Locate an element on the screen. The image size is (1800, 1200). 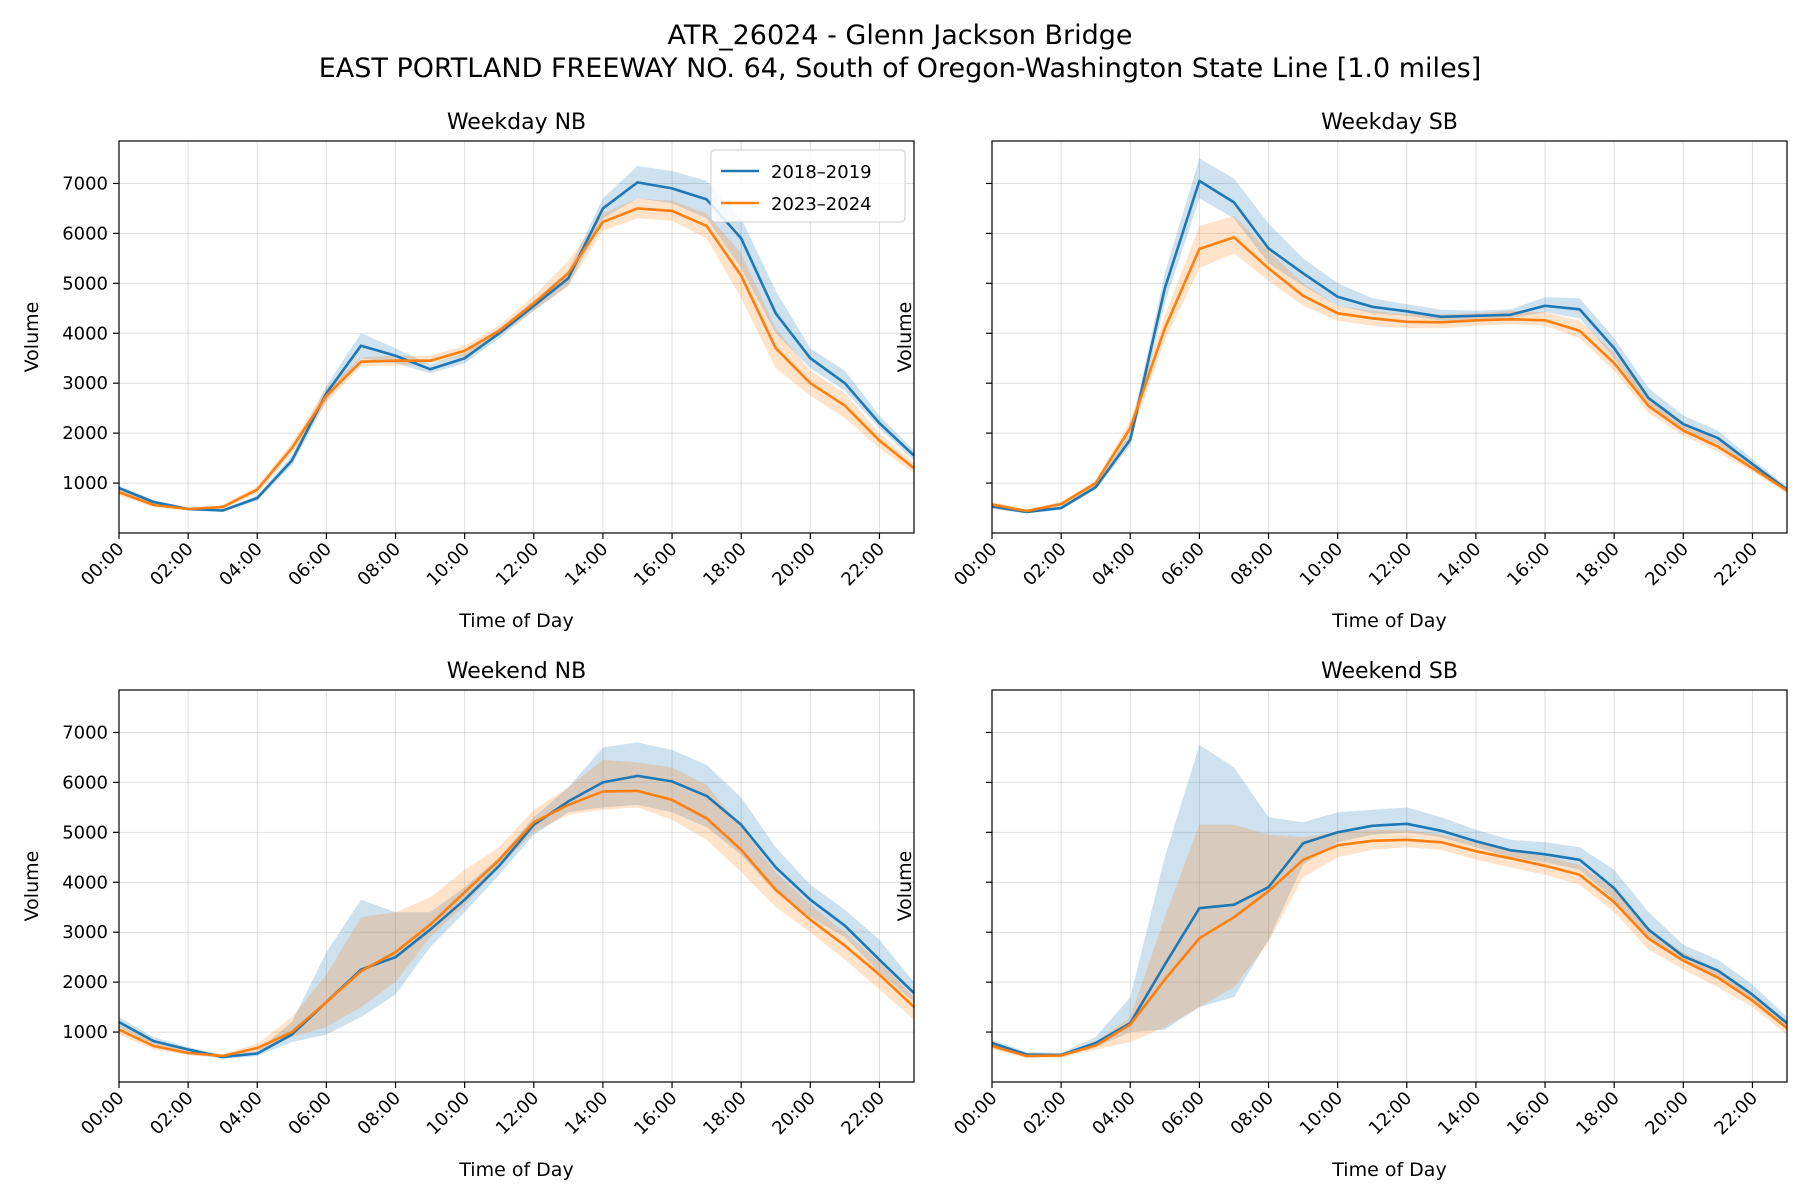
figure-title-line1: ATR_26024 - Glenn Jackson Bridge is located at coordinates (900, 35).